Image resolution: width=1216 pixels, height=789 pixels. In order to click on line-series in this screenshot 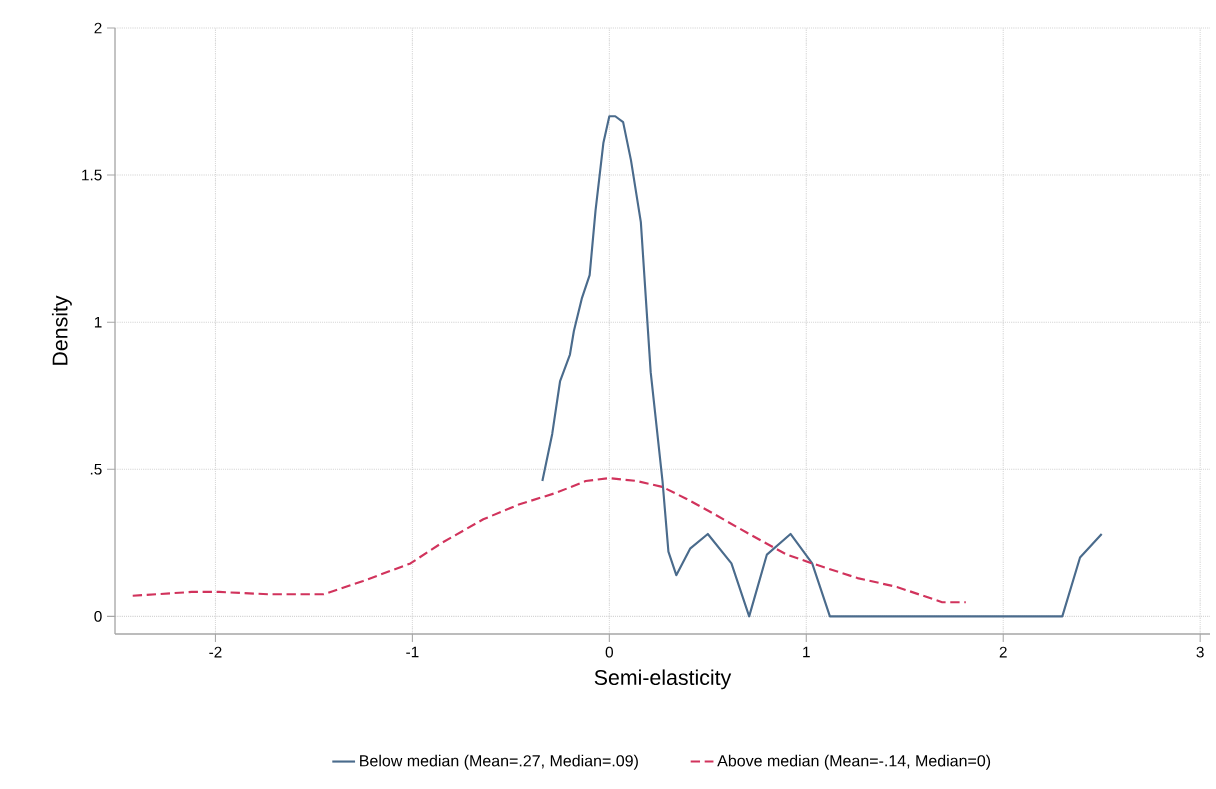, I will do `click(549, 540)`.